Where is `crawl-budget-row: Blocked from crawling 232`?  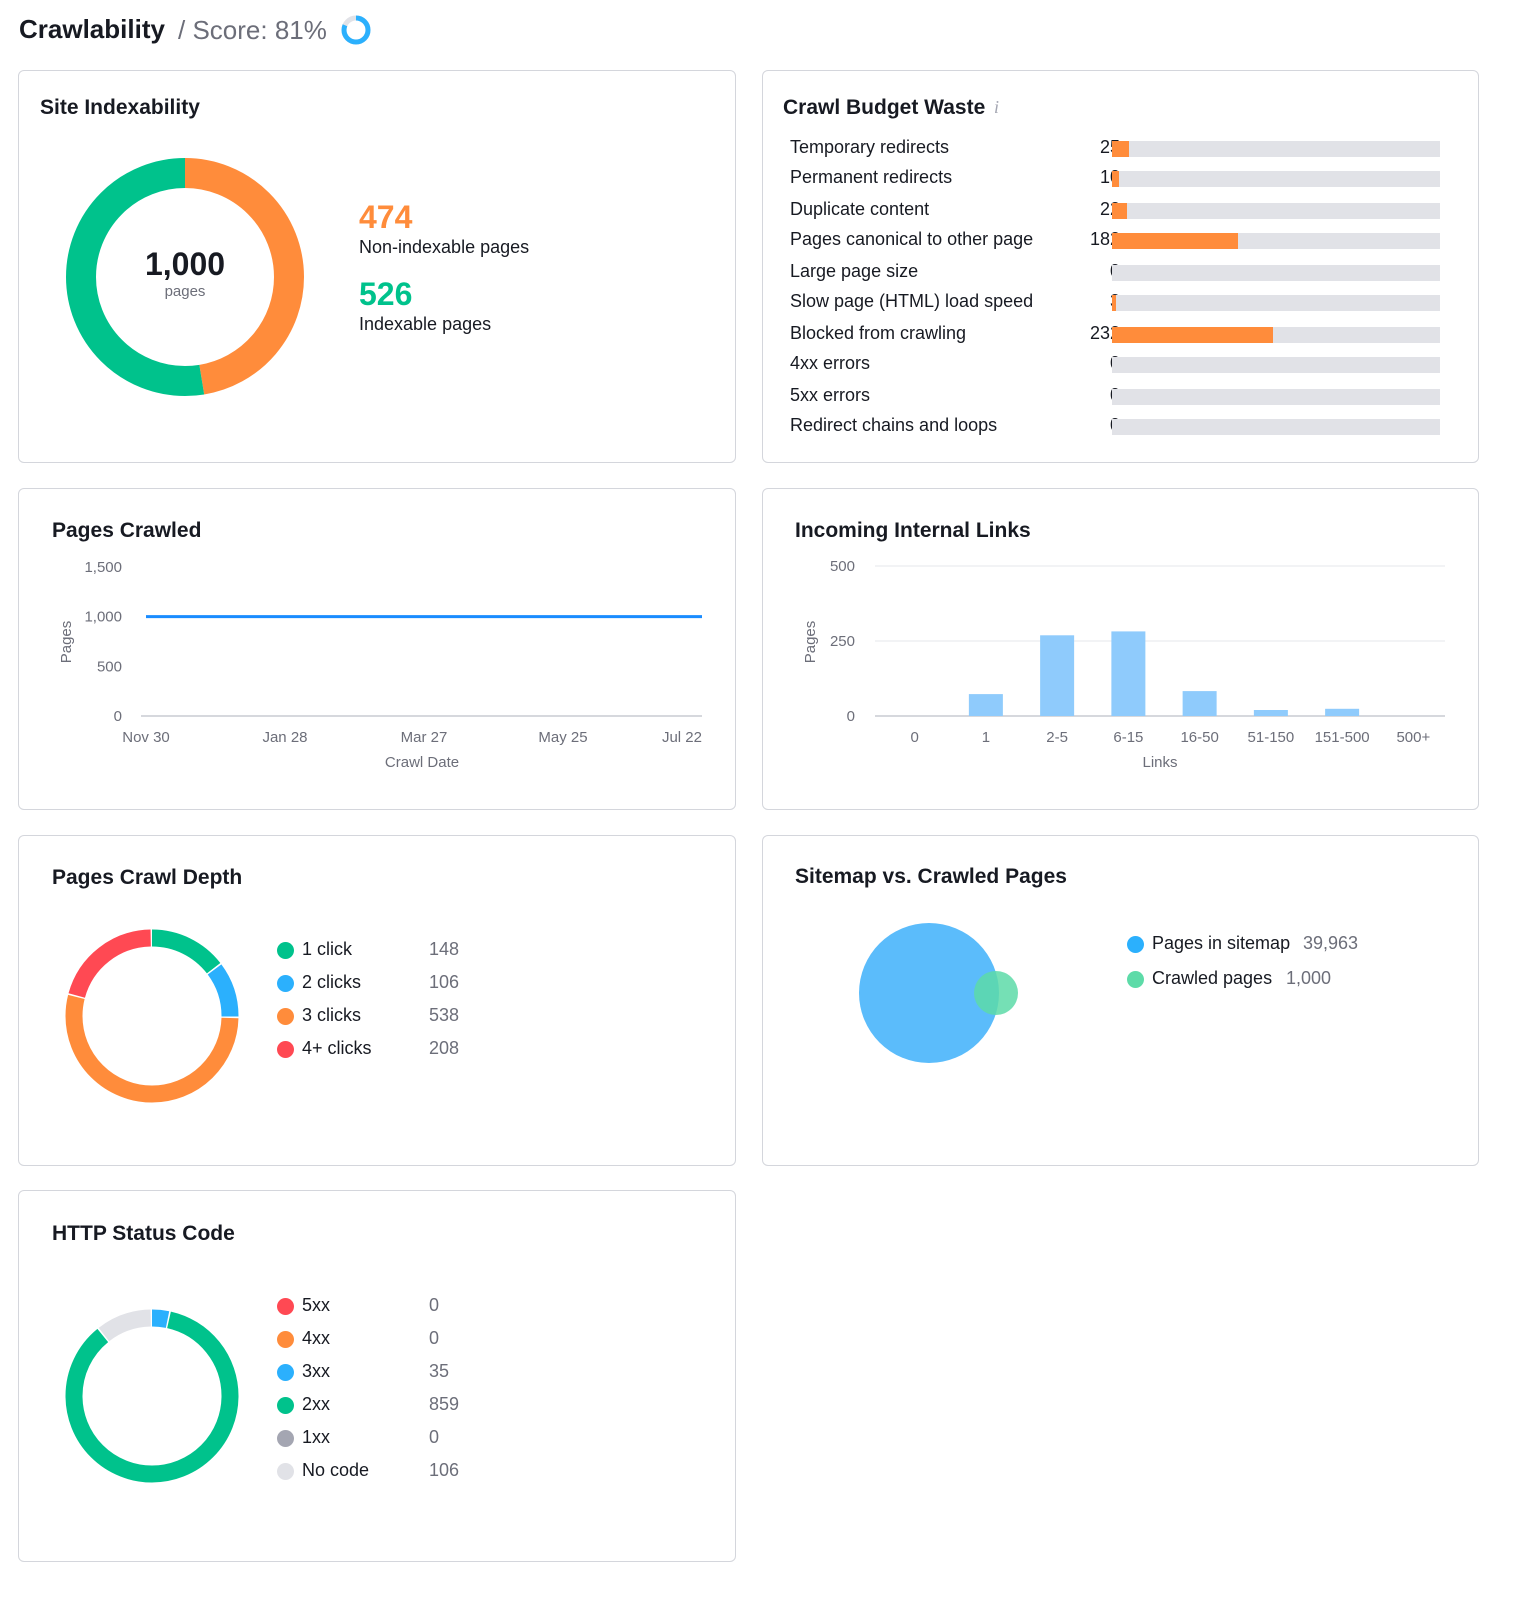 crawl-budget-row: Blocked from crawling 232 is located at coordinates (1120, 335).